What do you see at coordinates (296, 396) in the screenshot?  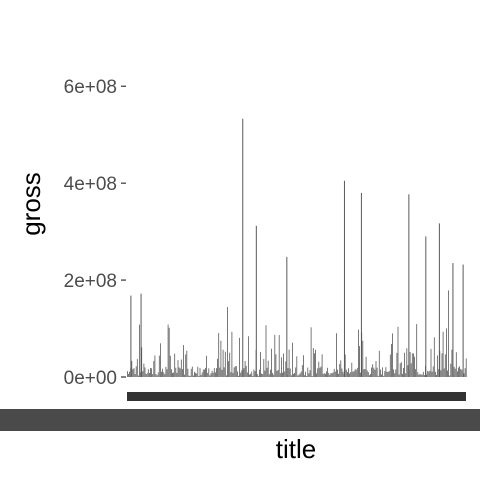 I see `x-tick-label-overplot` at bounding box center [296, 396].